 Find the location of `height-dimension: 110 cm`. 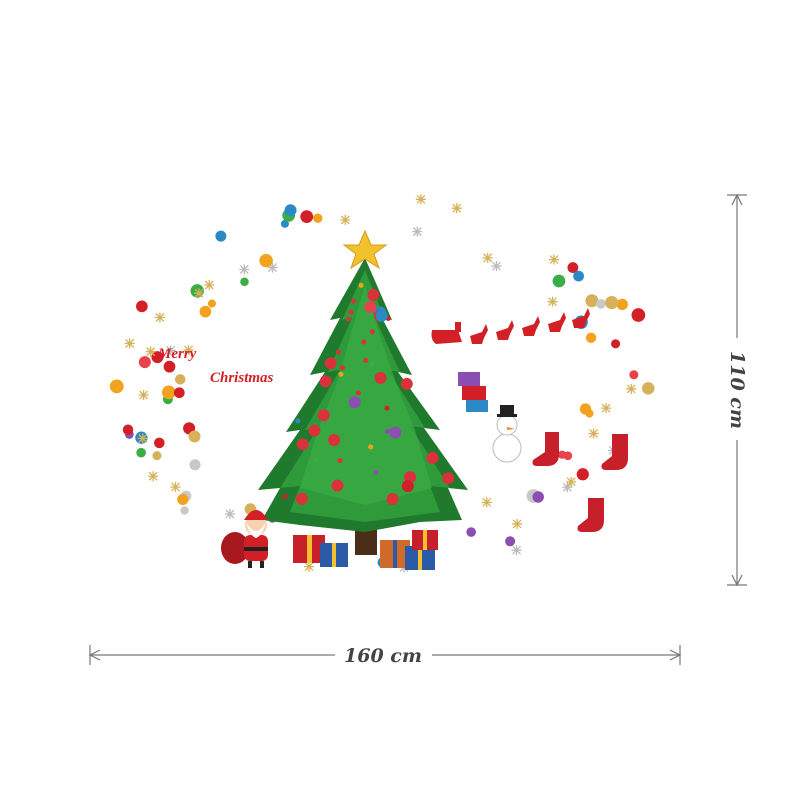

height-dimension: 110 cm is located at coordinates (737, 390).